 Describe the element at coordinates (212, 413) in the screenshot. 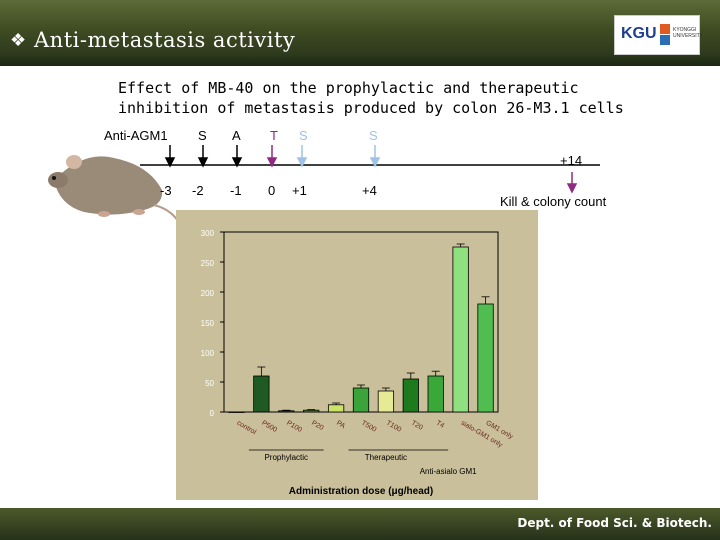

I see `y-tick-label: 0` at that location.